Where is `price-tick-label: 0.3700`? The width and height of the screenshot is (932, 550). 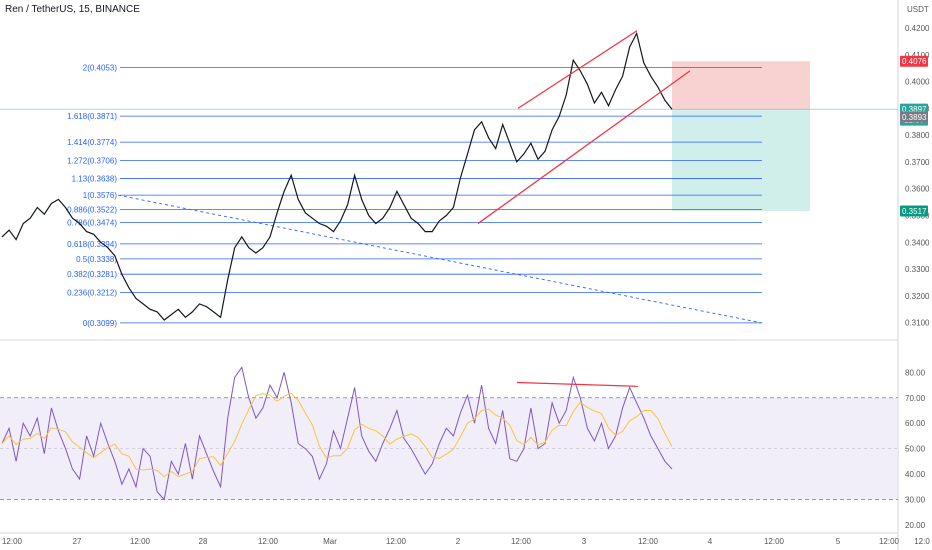
price-tick-label: 0.3700 is located at coordinates (917, 162).